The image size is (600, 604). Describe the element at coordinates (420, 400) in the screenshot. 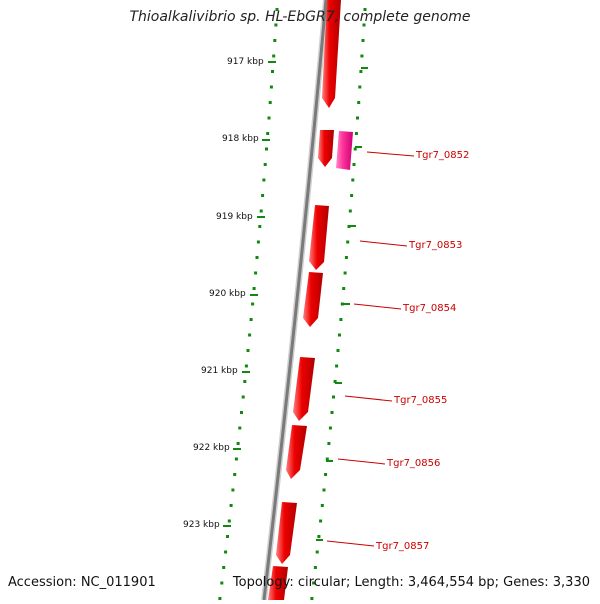

I see `gene-label-tgr7-0855: Tgr7_0855` at that location.